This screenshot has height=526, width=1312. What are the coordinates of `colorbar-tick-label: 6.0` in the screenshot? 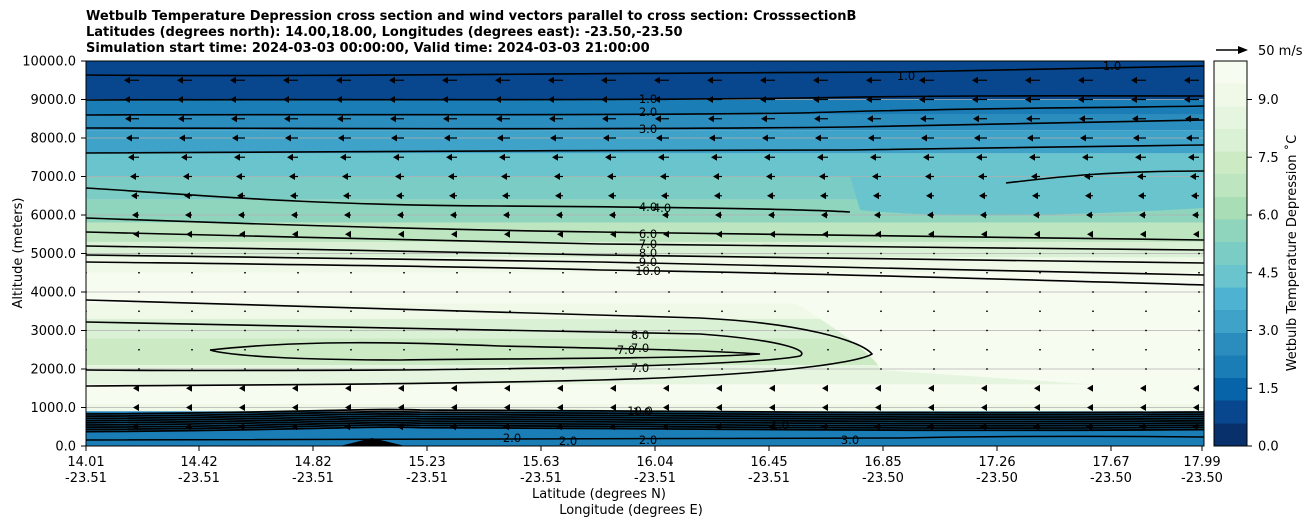 It's located at (1268, 216).